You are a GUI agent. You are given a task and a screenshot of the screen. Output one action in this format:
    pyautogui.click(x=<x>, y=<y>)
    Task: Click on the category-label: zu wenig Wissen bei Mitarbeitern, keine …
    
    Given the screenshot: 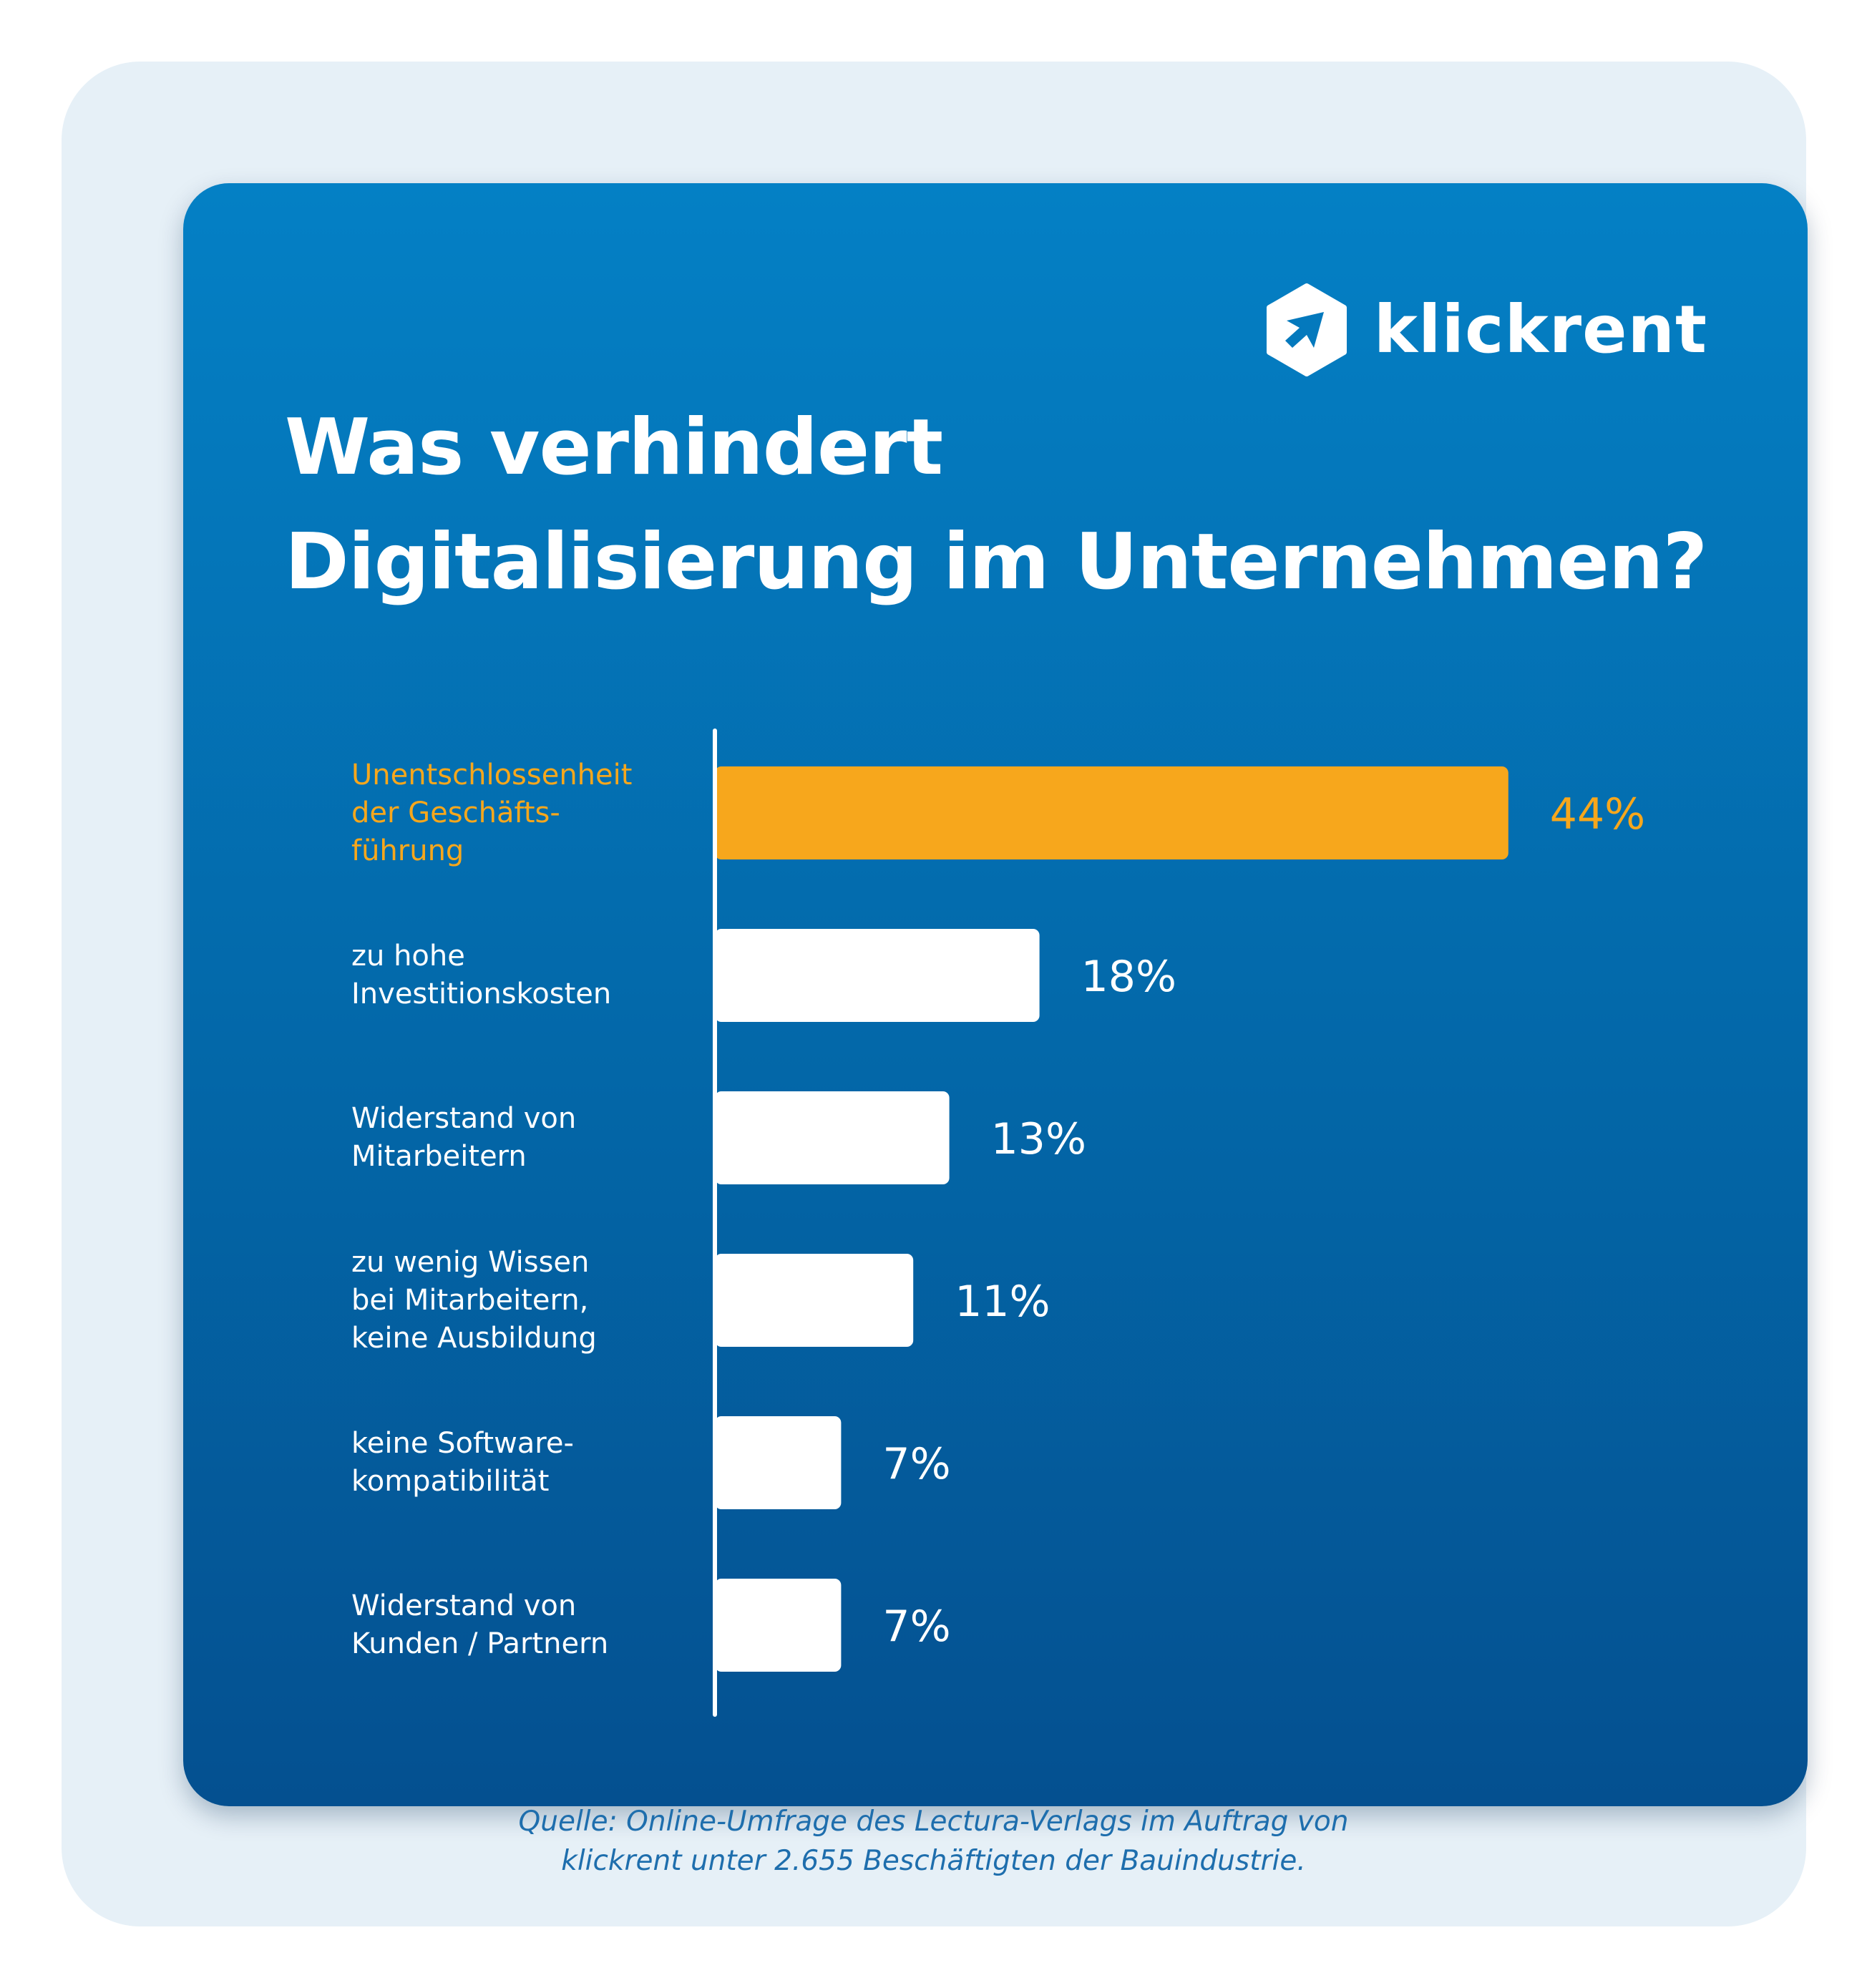 What is the action you would take?
    pyautogui.click(x=474, y=1300)
    